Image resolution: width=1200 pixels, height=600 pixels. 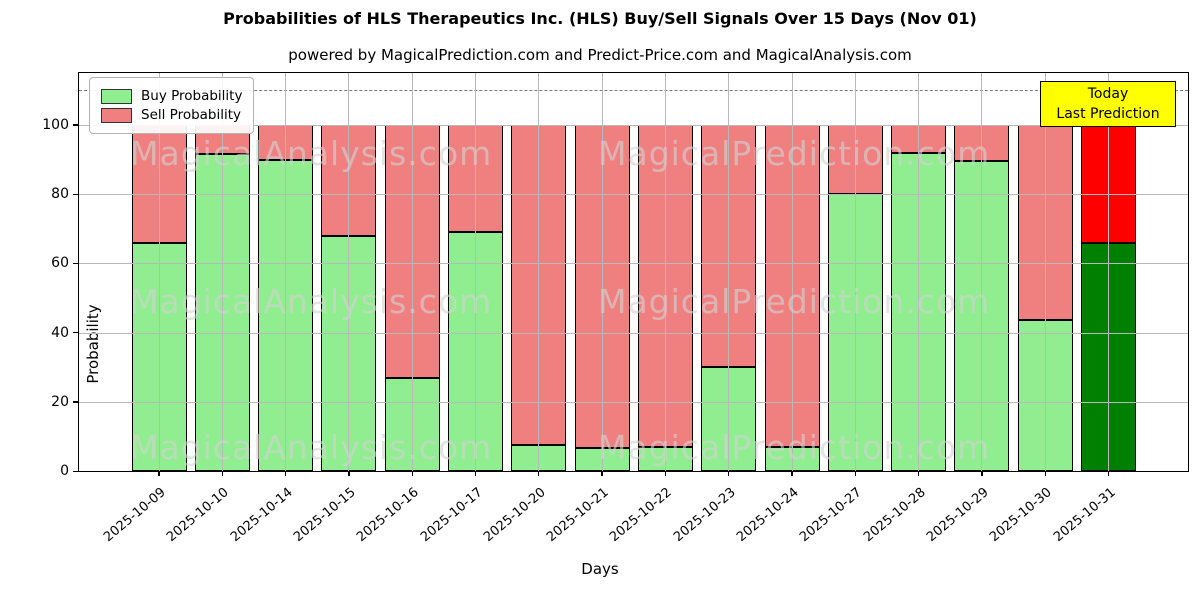 What do you see at coordinates (633, 91) in the screenshot?
I see `reference-dashed-line` at bounding box center [633, 91].